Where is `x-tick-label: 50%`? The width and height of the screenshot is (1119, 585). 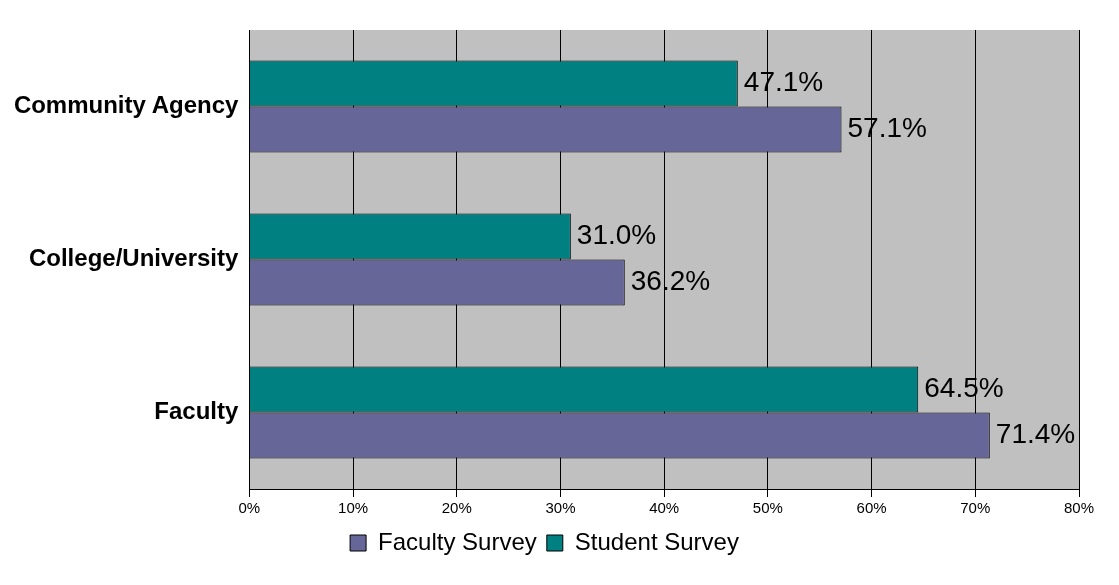 x-tick-label: 50% is located at coordinates (767, 508).